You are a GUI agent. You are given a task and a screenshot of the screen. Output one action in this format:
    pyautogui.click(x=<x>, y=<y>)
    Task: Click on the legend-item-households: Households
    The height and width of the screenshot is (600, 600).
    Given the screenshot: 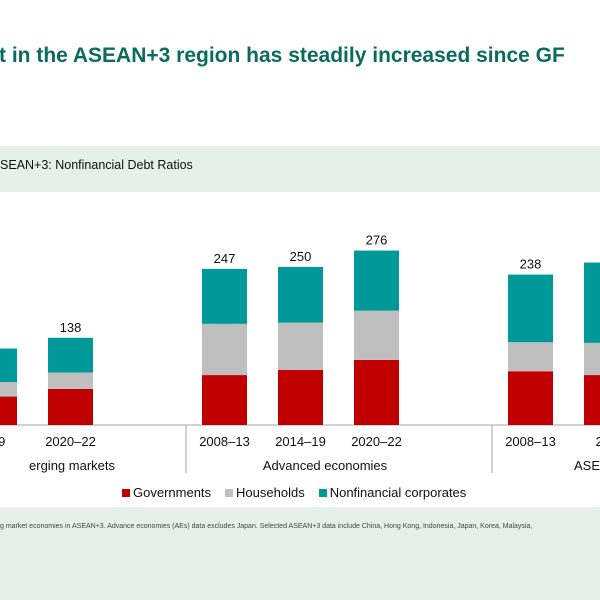 What is the action you would take?
    pyautogui.click(x=265, y=492)
    